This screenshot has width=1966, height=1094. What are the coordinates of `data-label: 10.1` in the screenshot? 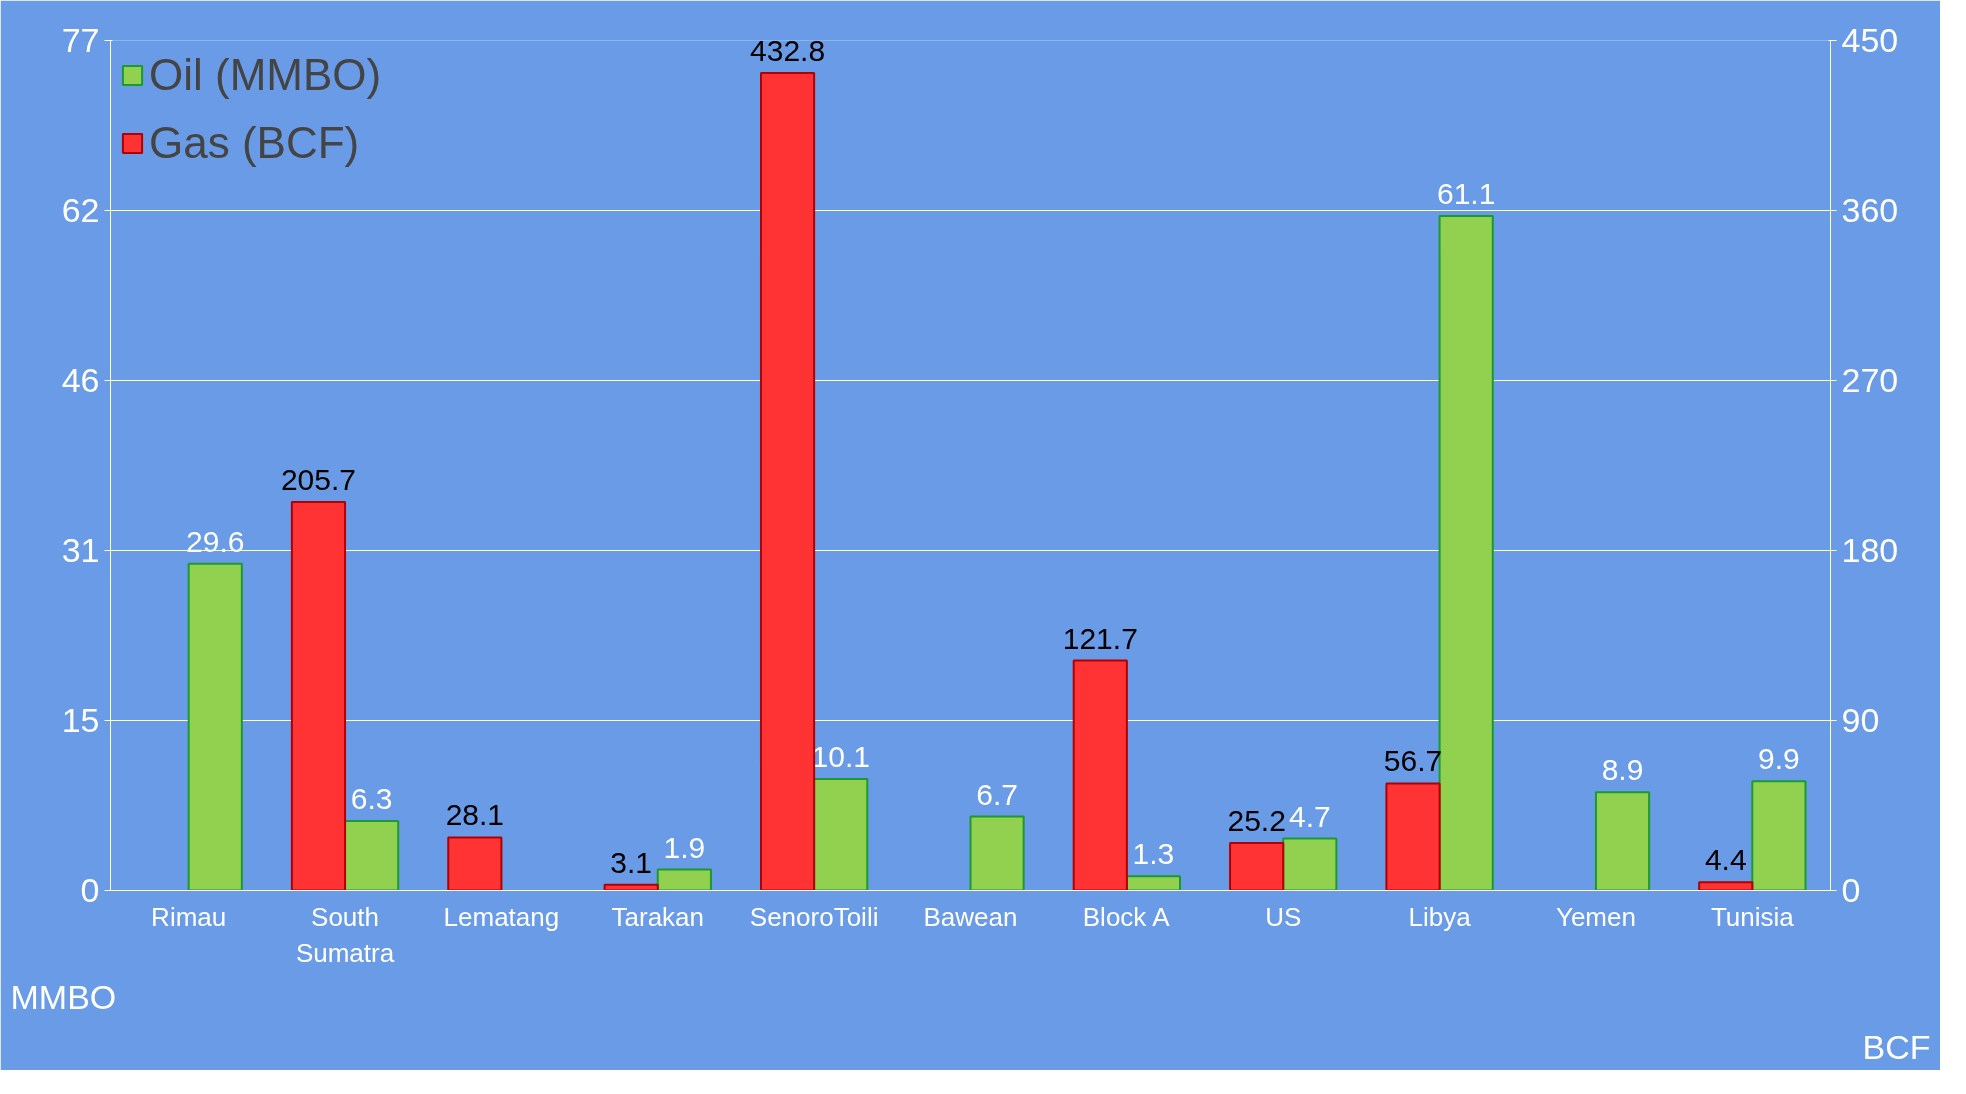 It's located at (840, 757).